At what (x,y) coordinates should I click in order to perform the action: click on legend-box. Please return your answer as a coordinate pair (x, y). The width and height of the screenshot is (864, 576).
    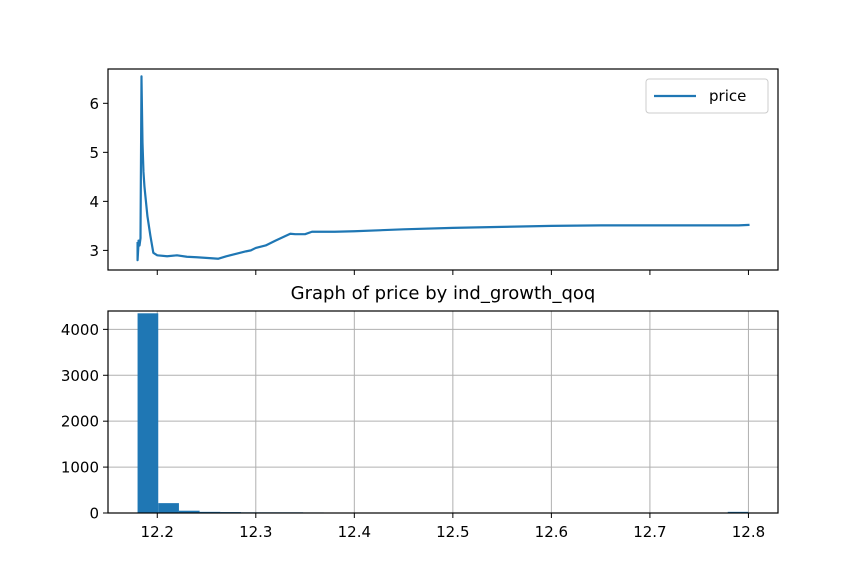
    Looking at the image, I should click on (707, 96).